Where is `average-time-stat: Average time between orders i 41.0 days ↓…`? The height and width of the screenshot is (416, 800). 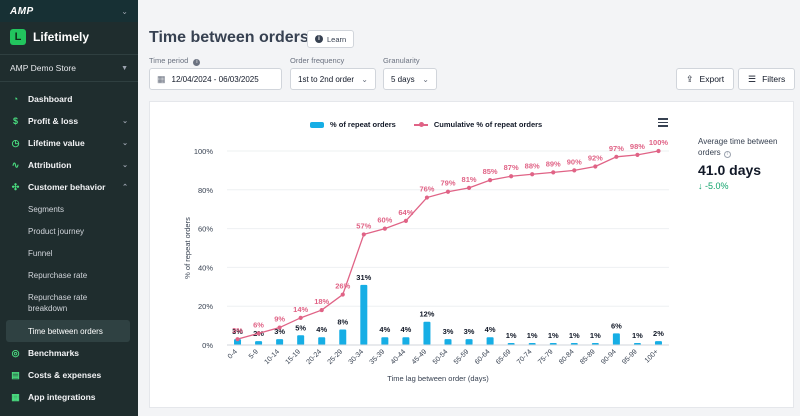 average-time-stat: Average time between orders i 41.0 days ↓… is located at coordinates (743, 163).